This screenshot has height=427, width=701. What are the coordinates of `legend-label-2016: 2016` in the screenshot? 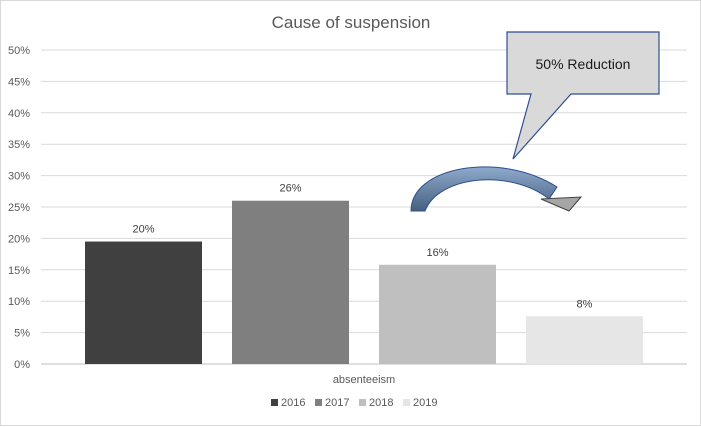 It's located at (293, 403).